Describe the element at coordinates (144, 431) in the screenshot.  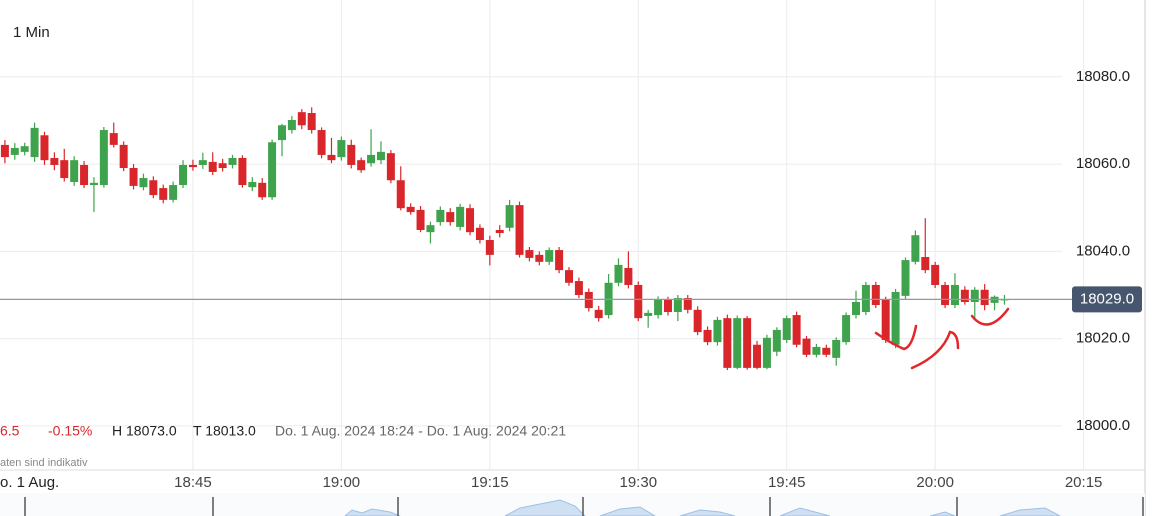
I see `session-high: H 18073.0` at that location.